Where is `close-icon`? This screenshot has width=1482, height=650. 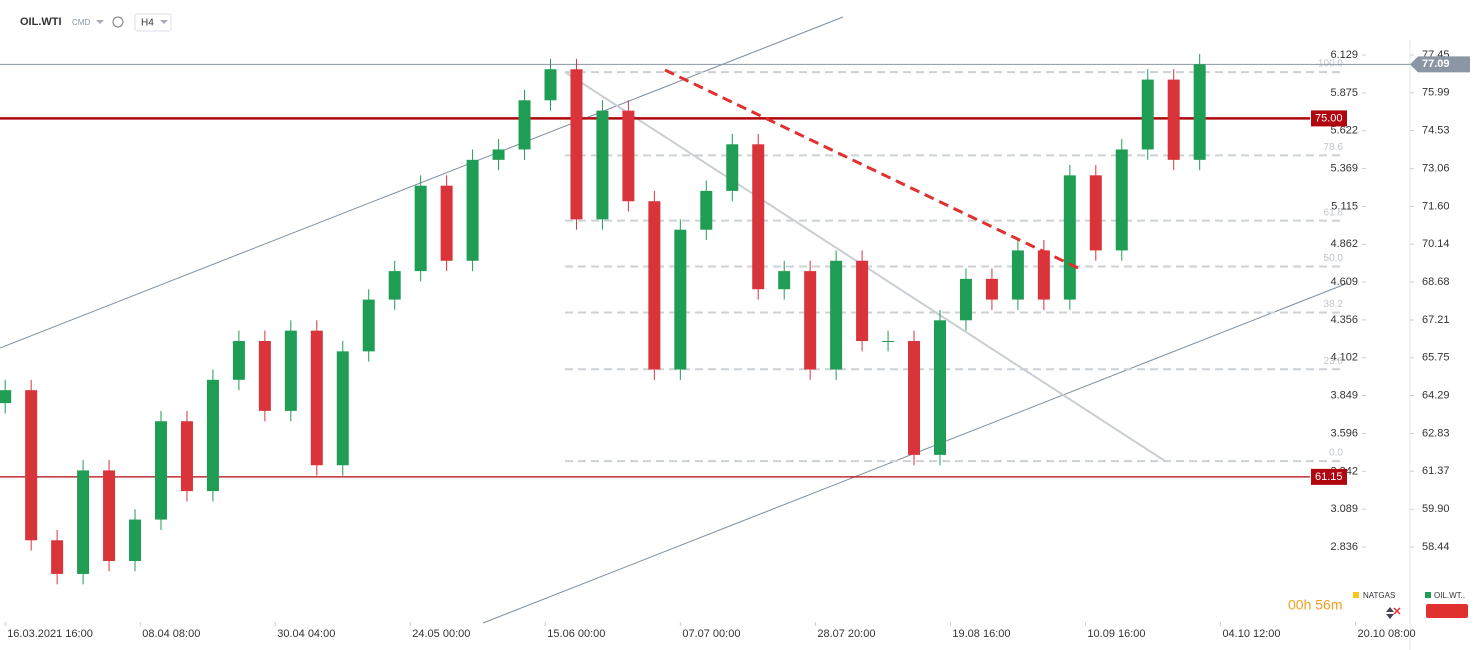
close-icon is located at coordinates (1397, 611).